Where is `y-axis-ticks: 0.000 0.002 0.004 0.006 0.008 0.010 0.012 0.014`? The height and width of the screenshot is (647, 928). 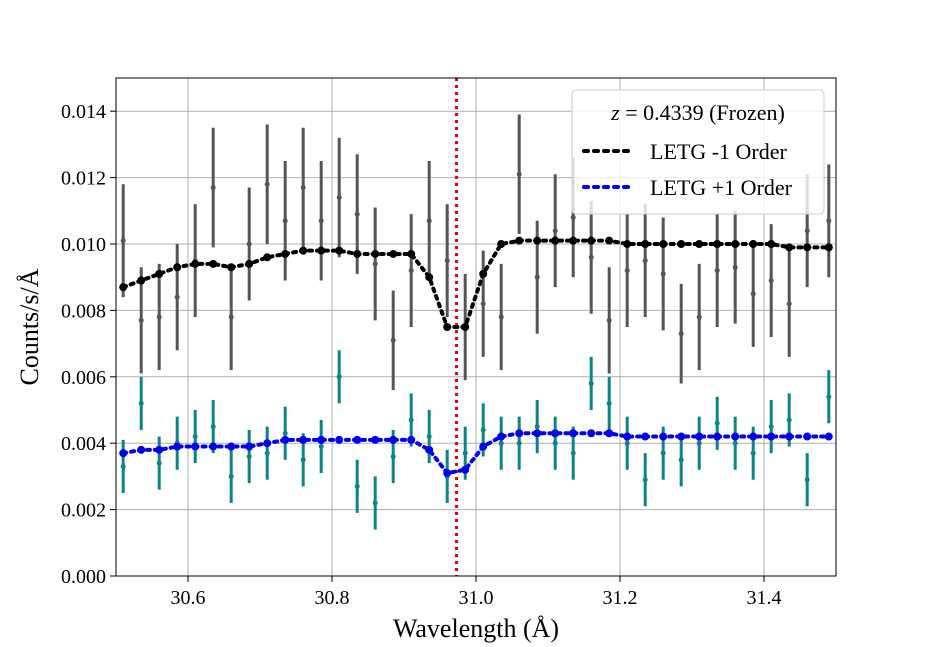
y-axis-ticks: 0.000 0.002 0.004 0.006 0.008 0.010 0.012 0.014 is located at coordinates (88, 344).